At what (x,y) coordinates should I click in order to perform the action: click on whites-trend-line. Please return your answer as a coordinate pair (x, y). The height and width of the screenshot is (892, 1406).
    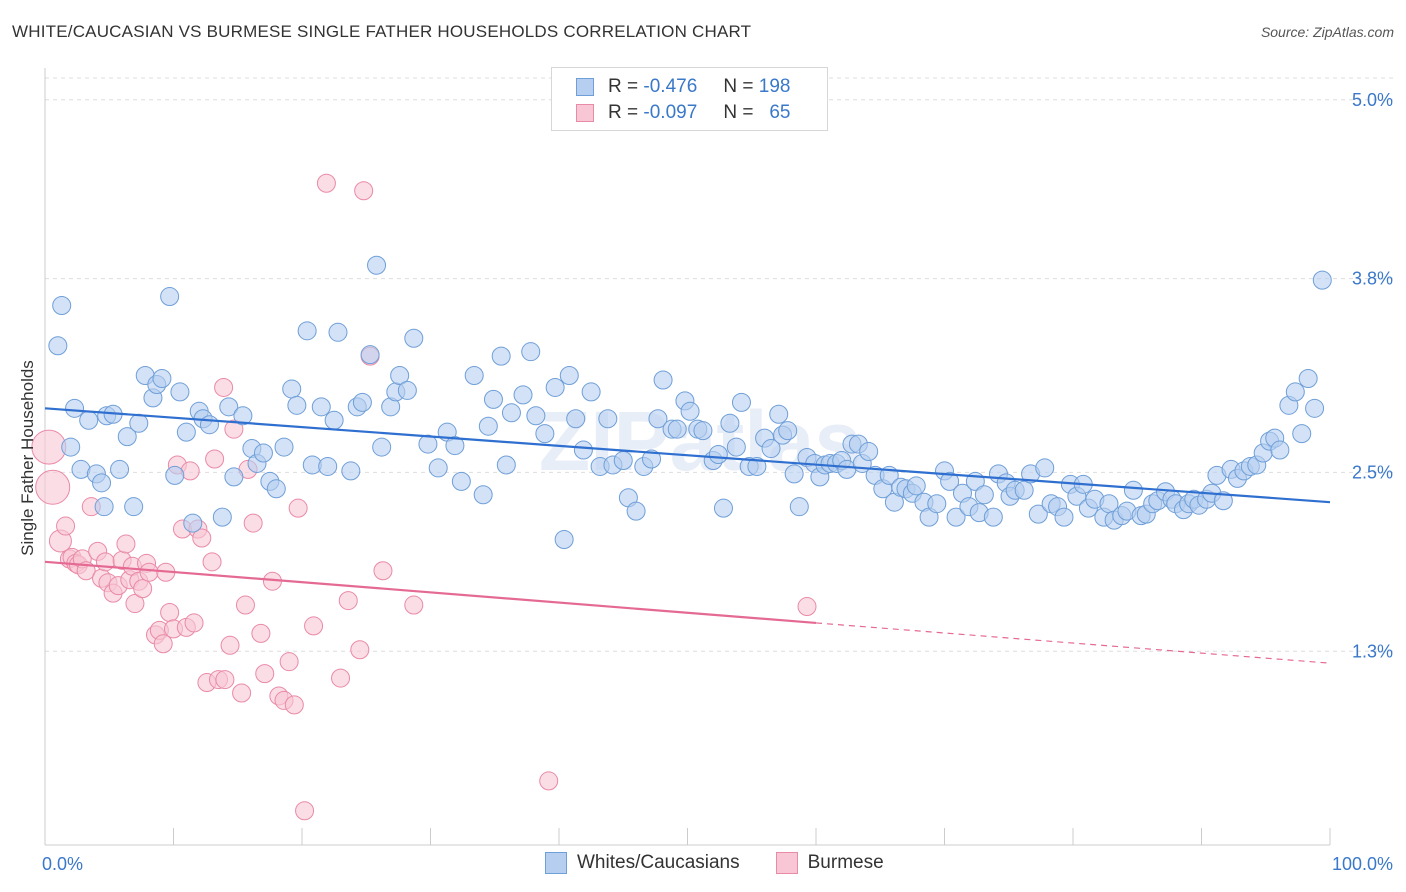
    Looking at the image, I should click on (687, 455).